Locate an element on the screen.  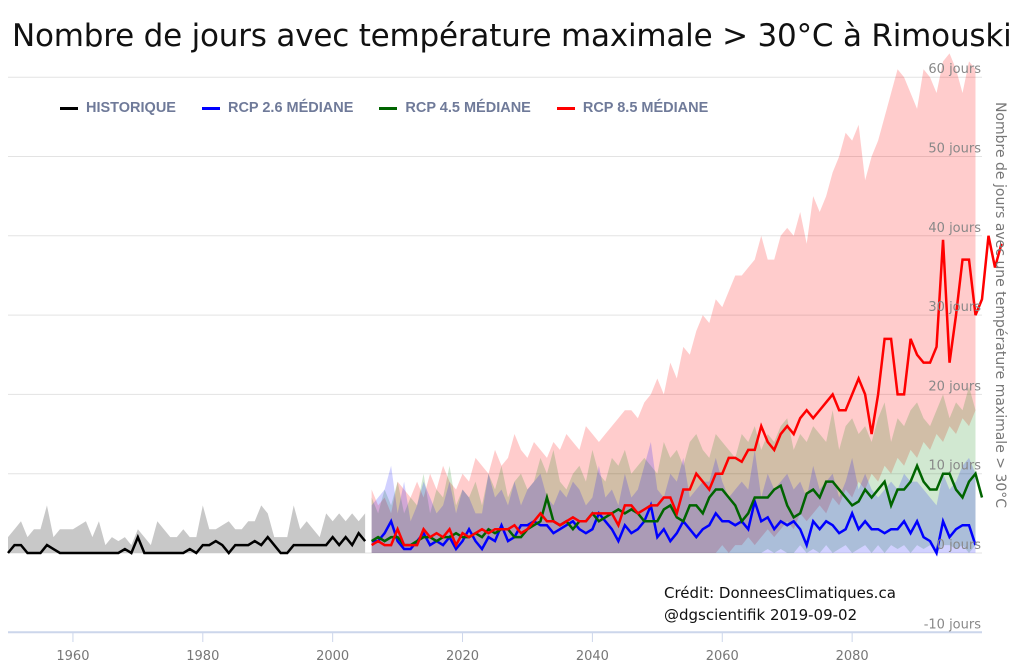
band-rcp-4-5-m-diane is located at coordinates (673, 469).